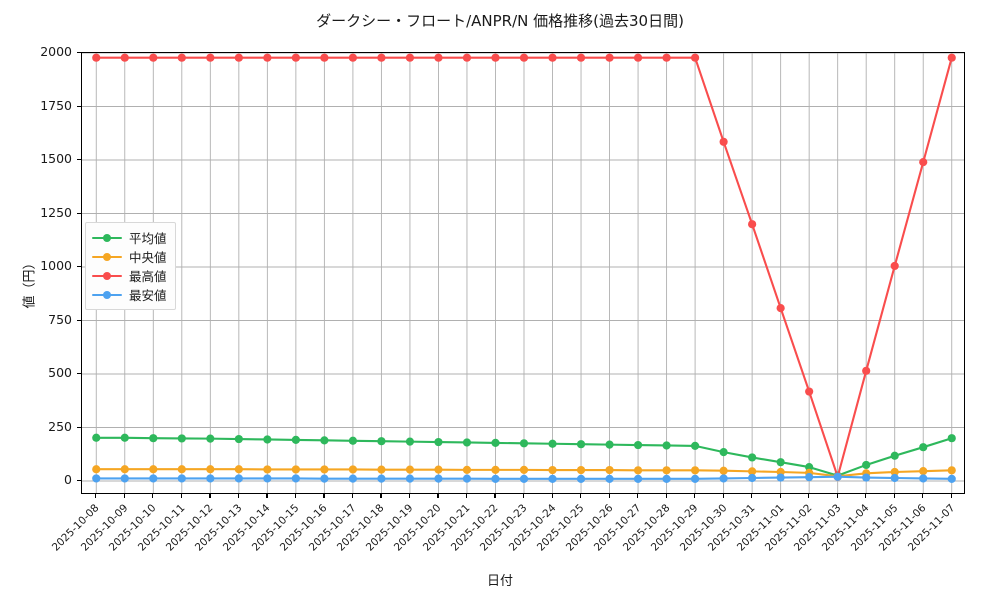  What do you see at coordinates (56, 158) in the screenshot?
I see `y-tick-label: 1500` at bounding box center [56, 158].